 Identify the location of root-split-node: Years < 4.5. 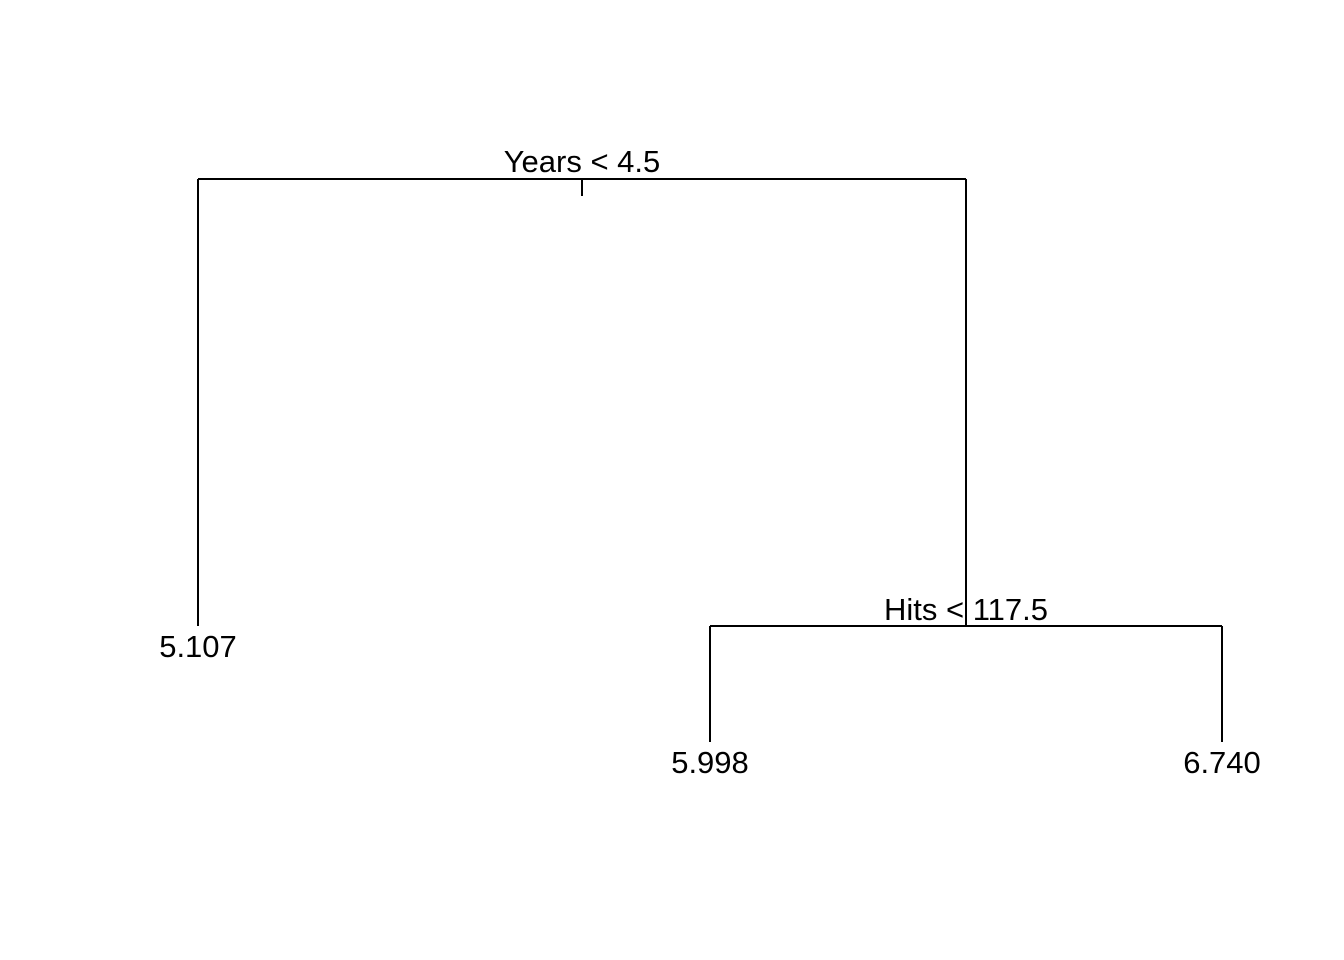
(582, 170).